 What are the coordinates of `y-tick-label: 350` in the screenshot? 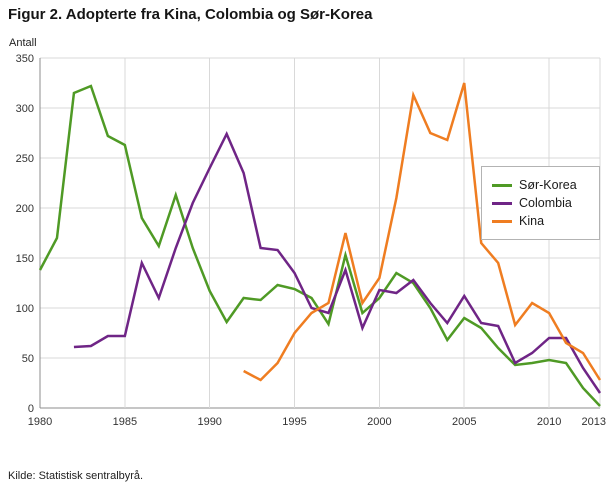 It's located at (25, 59).